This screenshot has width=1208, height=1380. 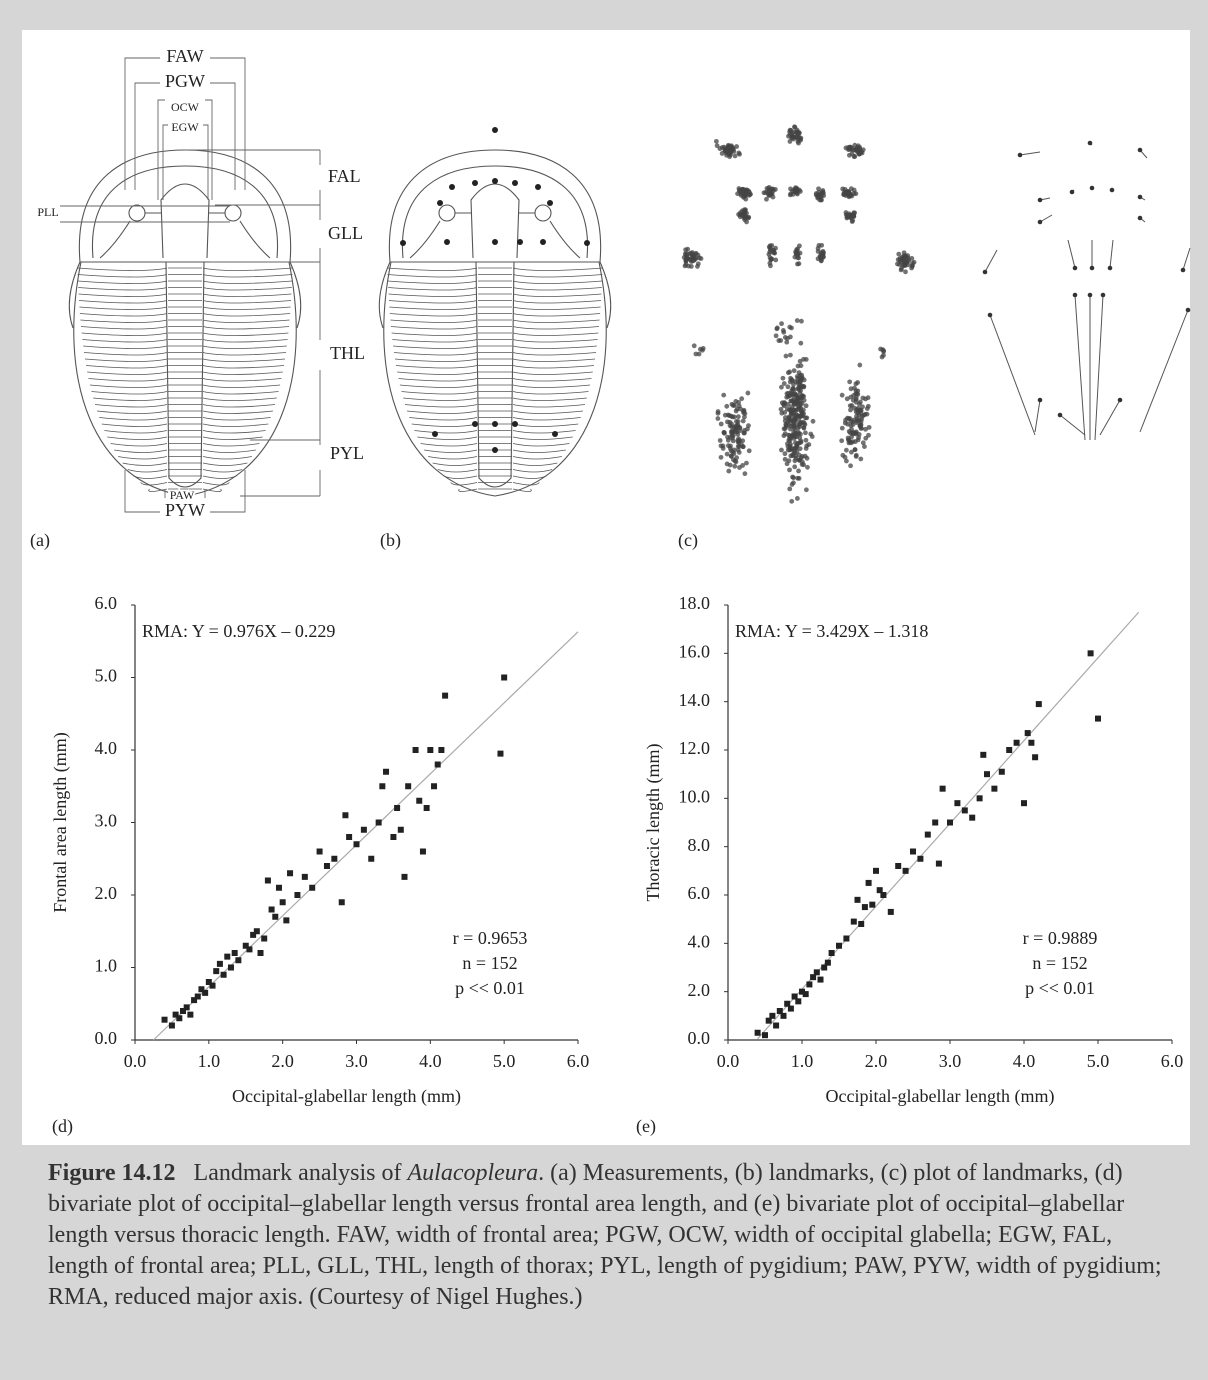 I want to click on cephalon-border, so click(x=495, y=212).